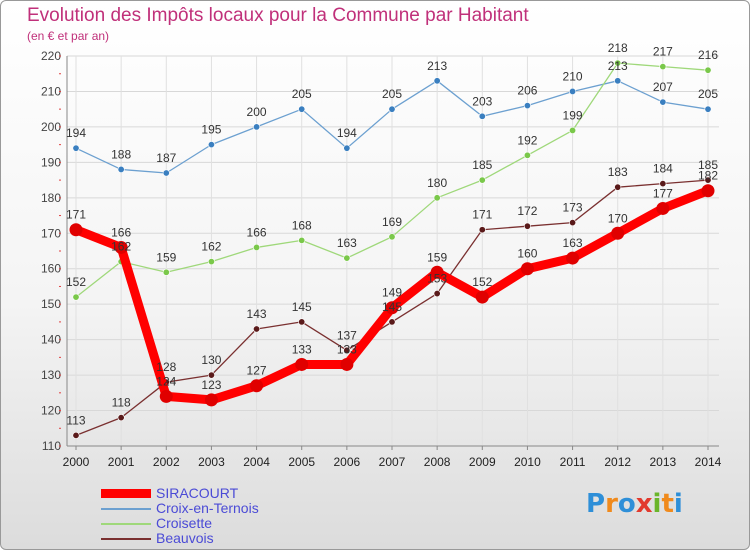 This screenshot has width=750, height=550. What do you see at coordinates (437, 257) in the screenshot?
I see `data-label: 159` at bounding box center [437, 257].